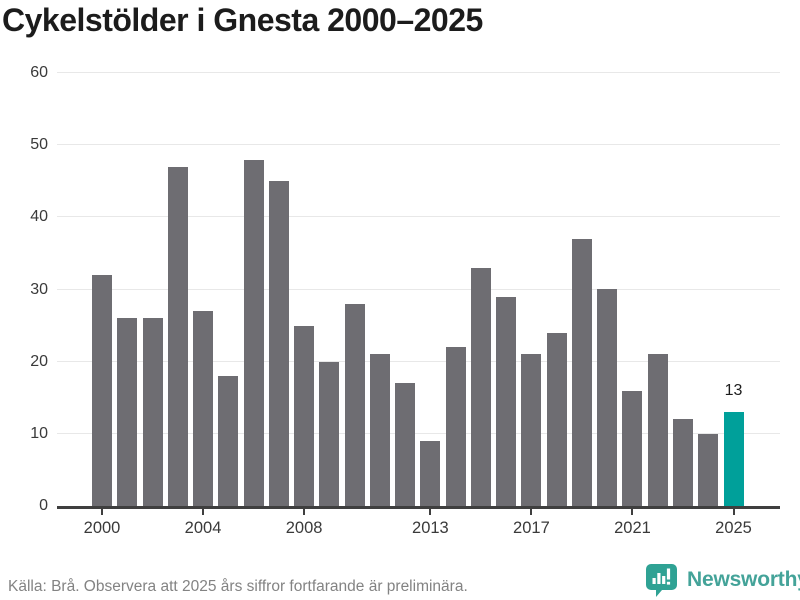  Describe the element at coordinates (379, 430) in the screenshot. I see `bar-2011` at that location.